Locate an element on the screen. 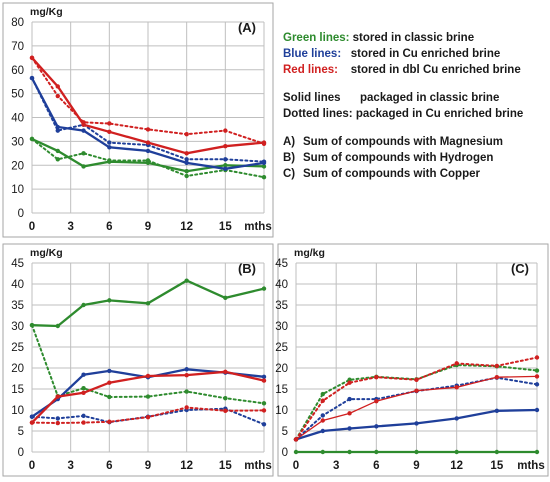 The height and width of the screenshot is (482, 550). panel-label-c: (C) is located at coordinates (520, 268).